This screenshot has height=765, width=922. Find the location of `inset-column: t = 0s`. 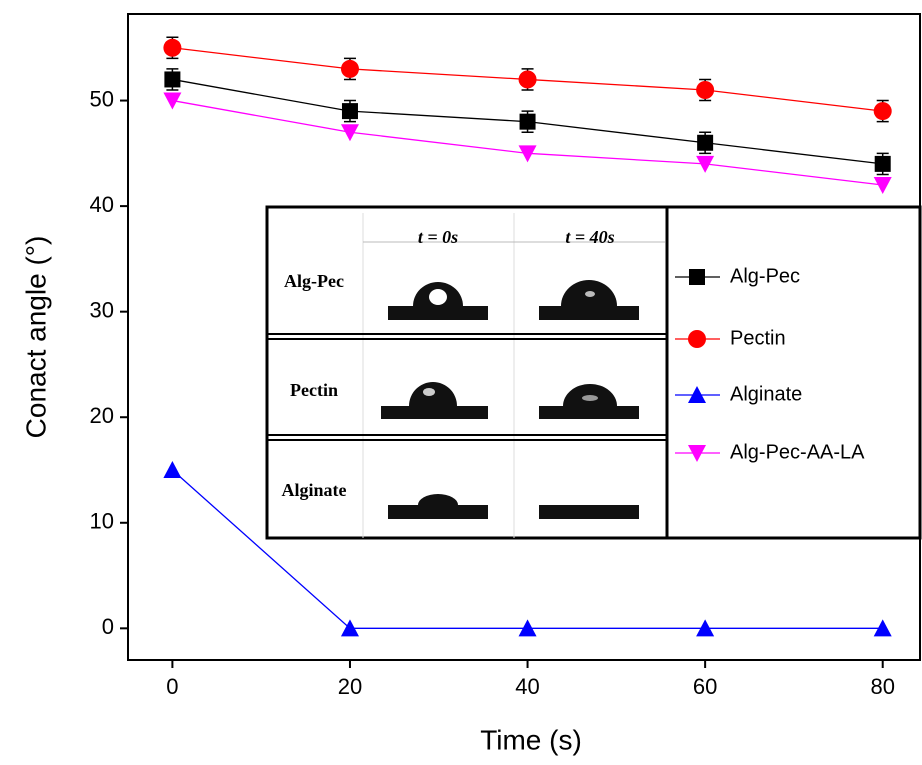

inset-column: t = 0s is located at coordinates (438, 237).